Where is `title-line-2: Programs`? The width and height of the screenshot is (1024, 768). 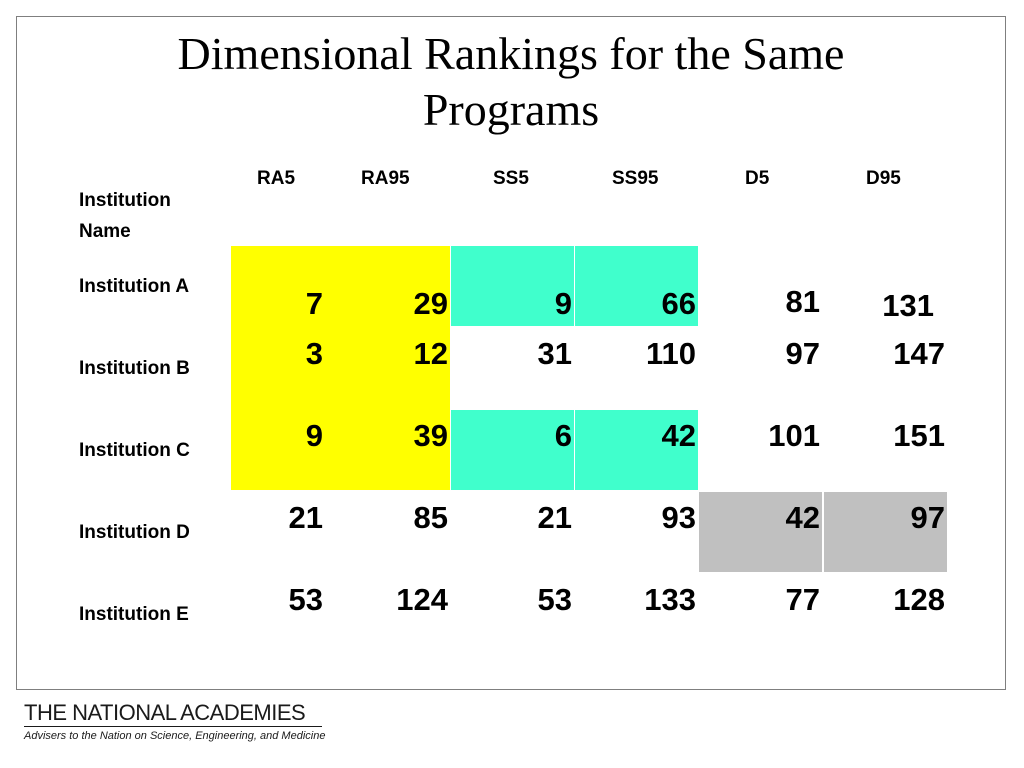
title-line-2: Programs is located at coordinates (511, 109).